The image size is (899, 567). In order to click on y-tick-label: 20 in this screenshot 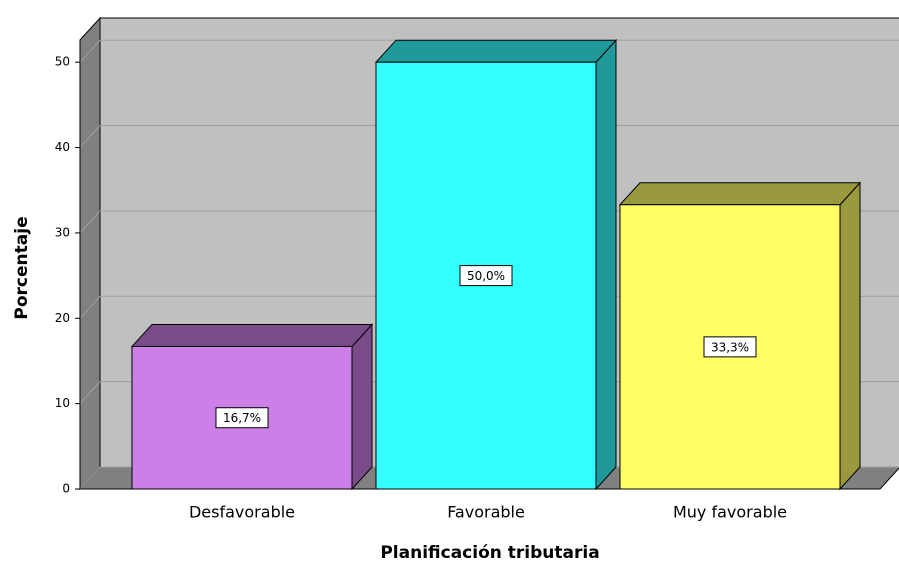, I will do `click(62, 318)`.